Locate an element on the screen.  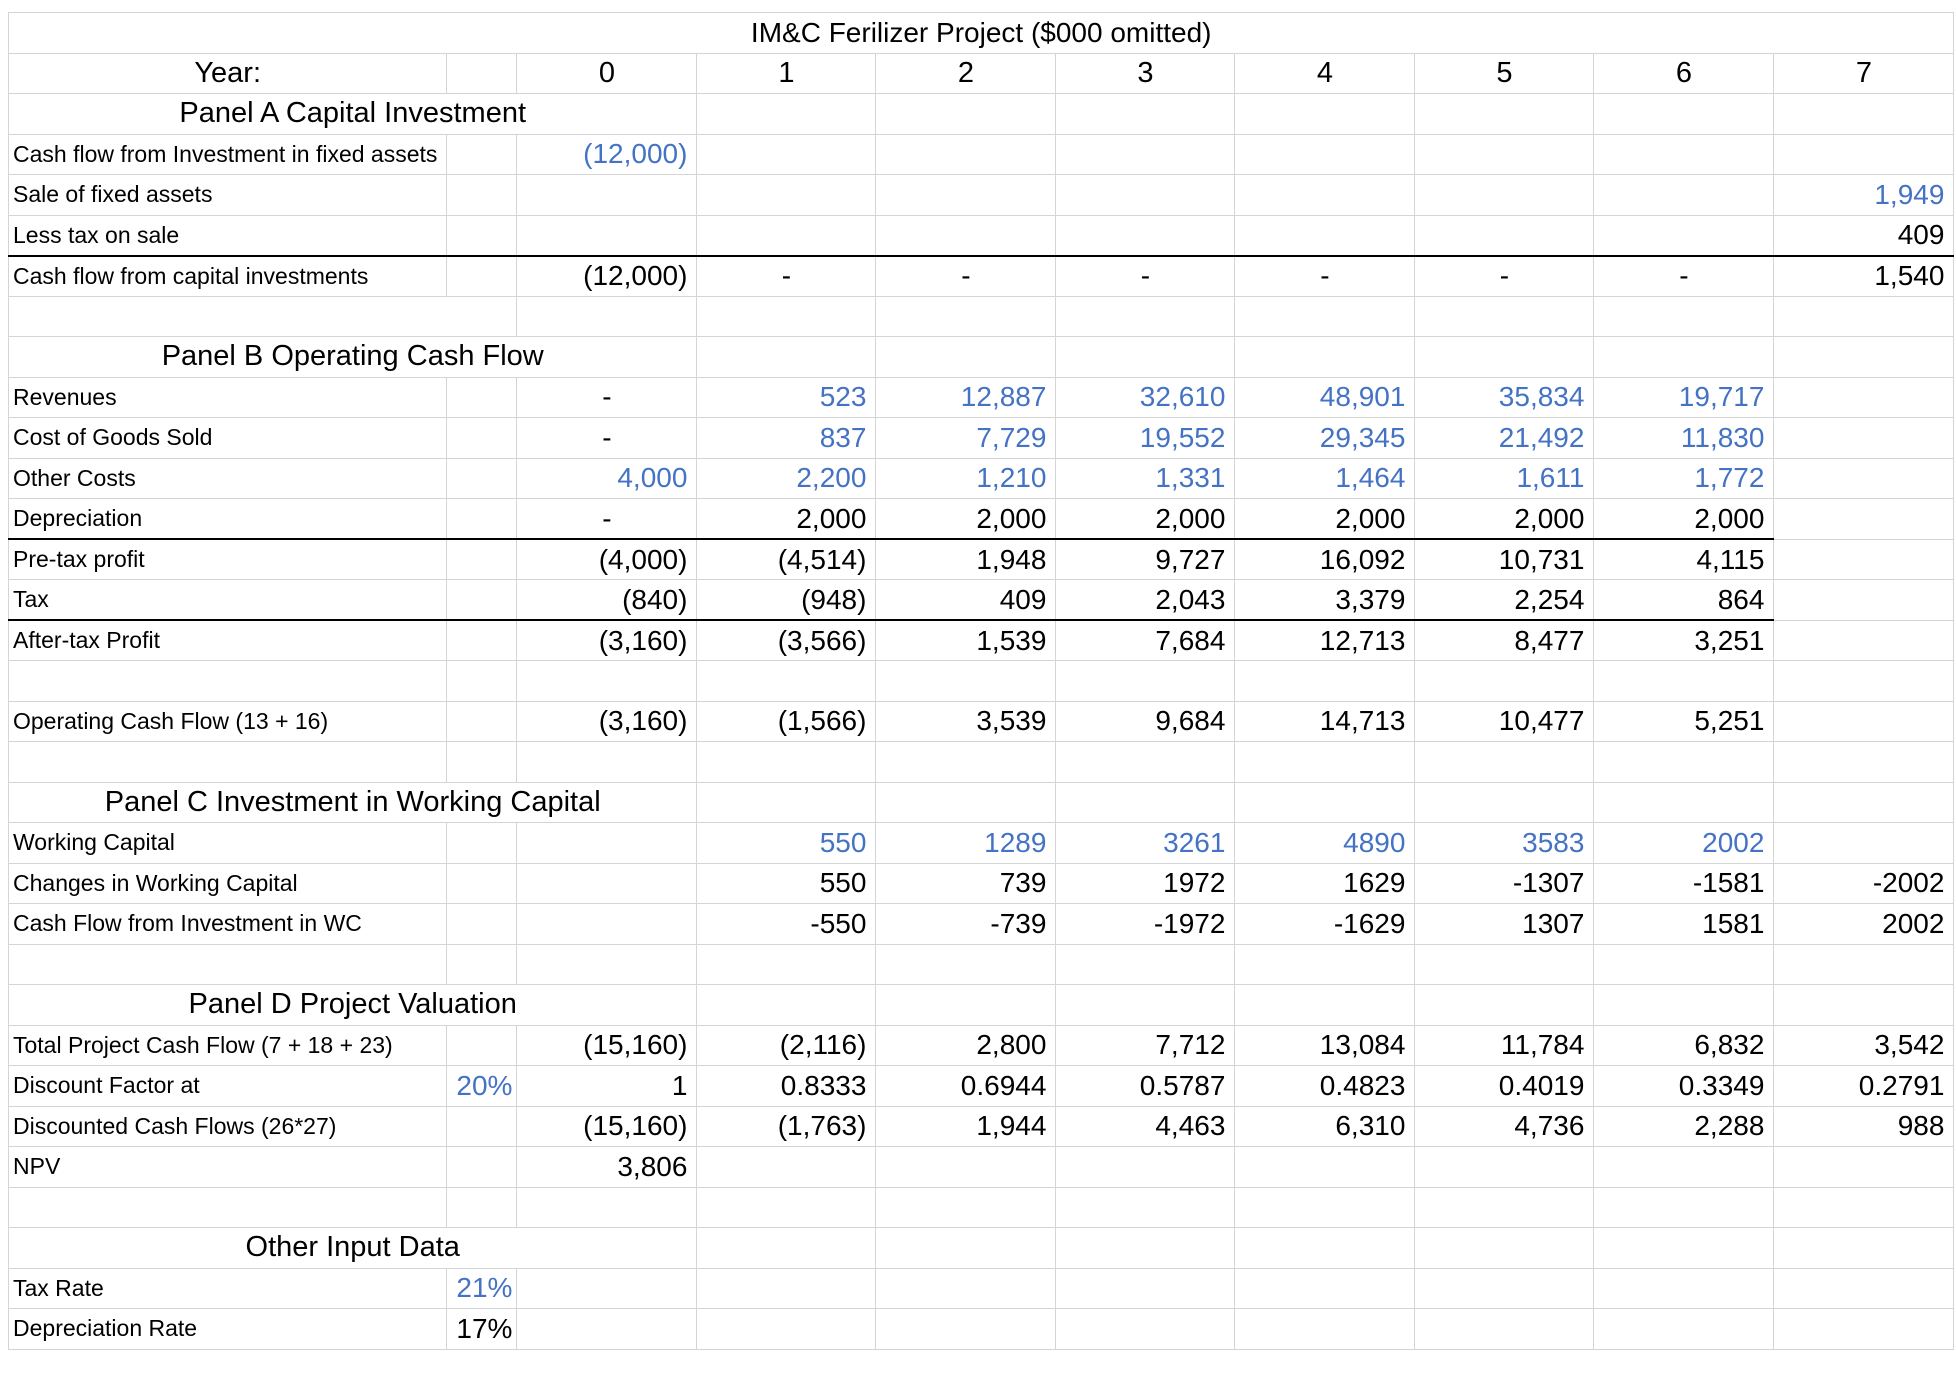
value-cell: (3,566) is located at coordinates (786, 640).